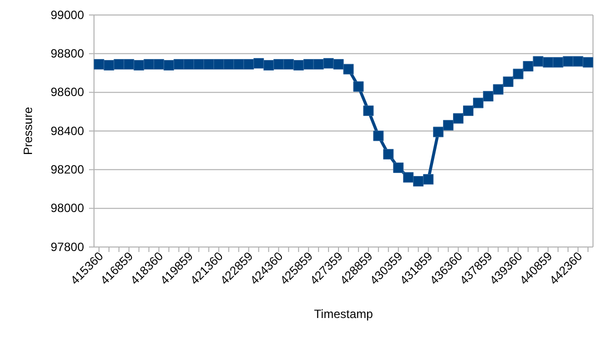  Describe the element at coordinates (67, 131) in the screenshot. I see `y-tick-label: 98400` at that location.